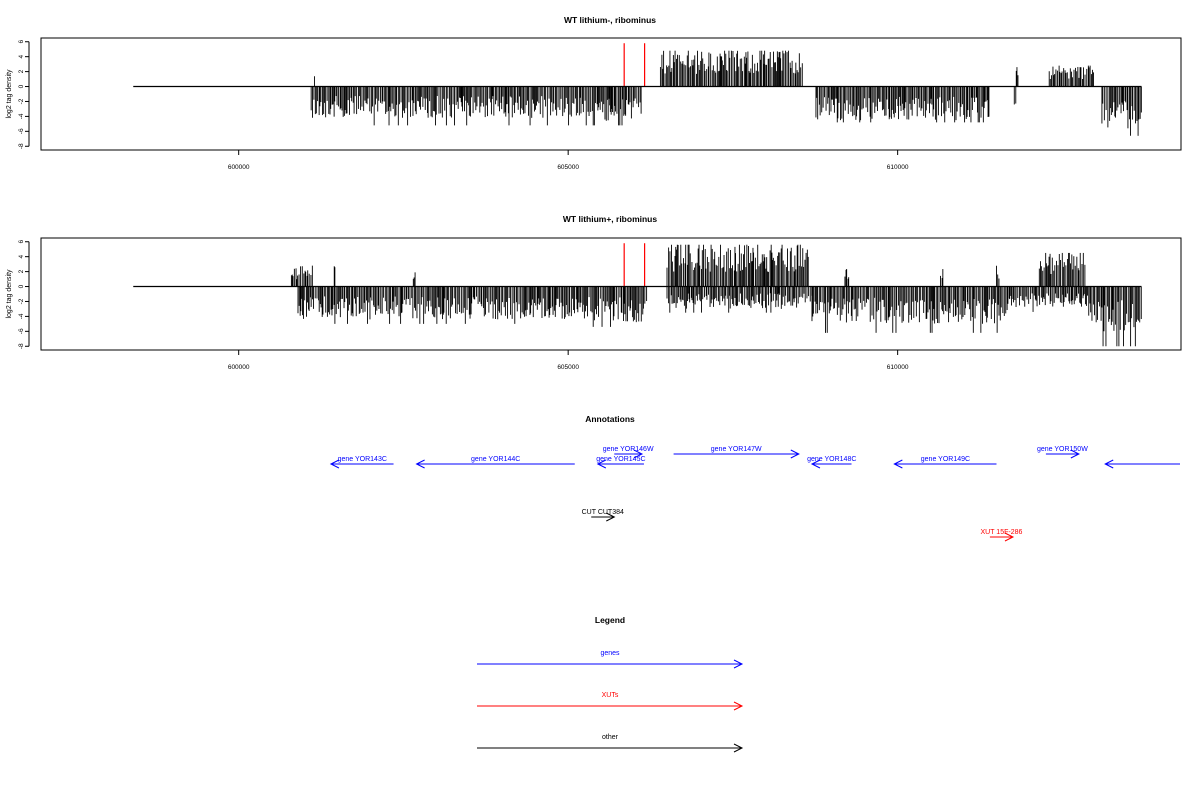  Describe the element at coordinates (362, 459) in the screenshot. I see `gene-label: gene YOR143C` at that location.